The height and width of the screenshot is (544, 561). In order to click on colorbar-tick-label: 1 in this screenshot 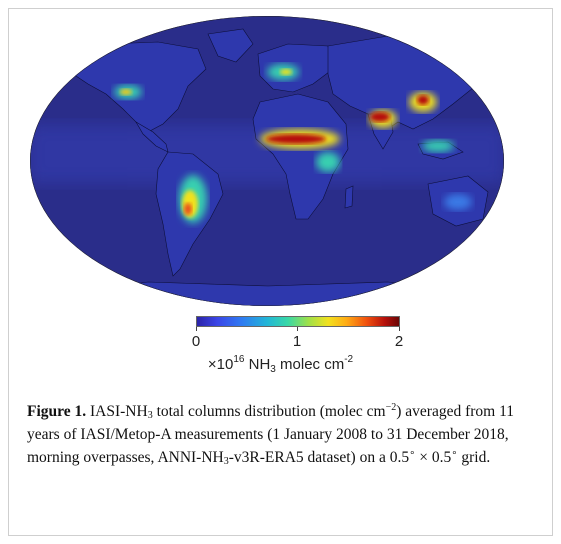, I will do `click(297, 341)`.